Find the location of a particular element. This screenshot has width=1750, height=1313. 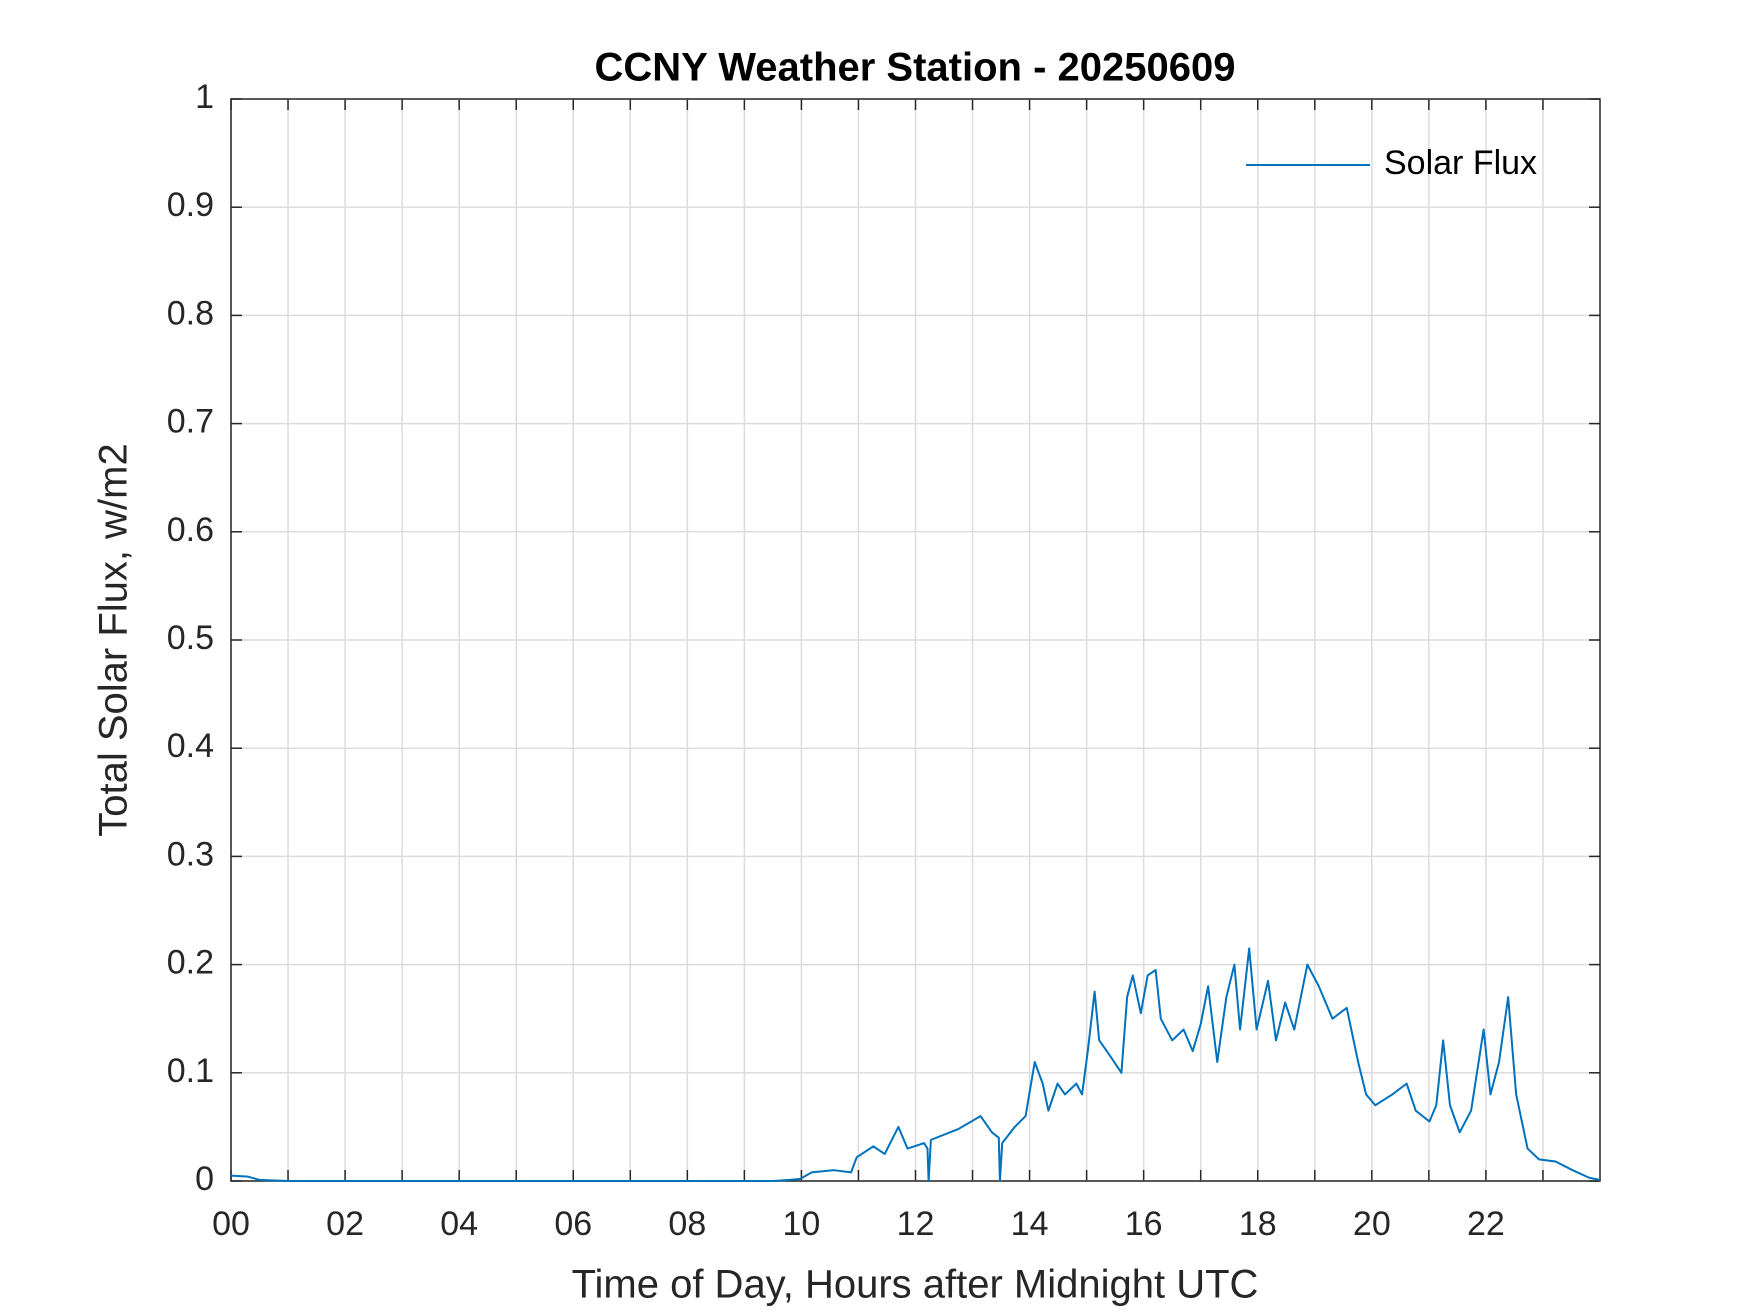

data-line is located at coordinates (915, 1064).